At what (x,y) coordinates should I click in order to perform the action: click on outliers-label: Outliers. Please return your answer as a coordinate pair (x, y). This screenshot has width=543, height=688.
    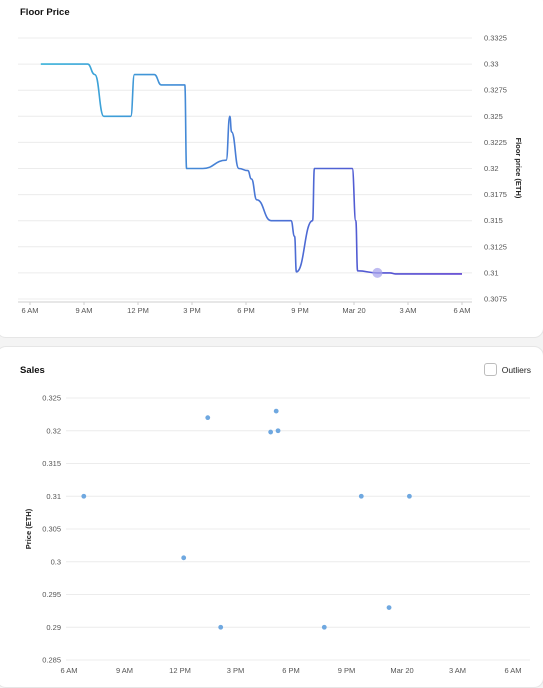
    Looking at the image, I should click on (516, 369).